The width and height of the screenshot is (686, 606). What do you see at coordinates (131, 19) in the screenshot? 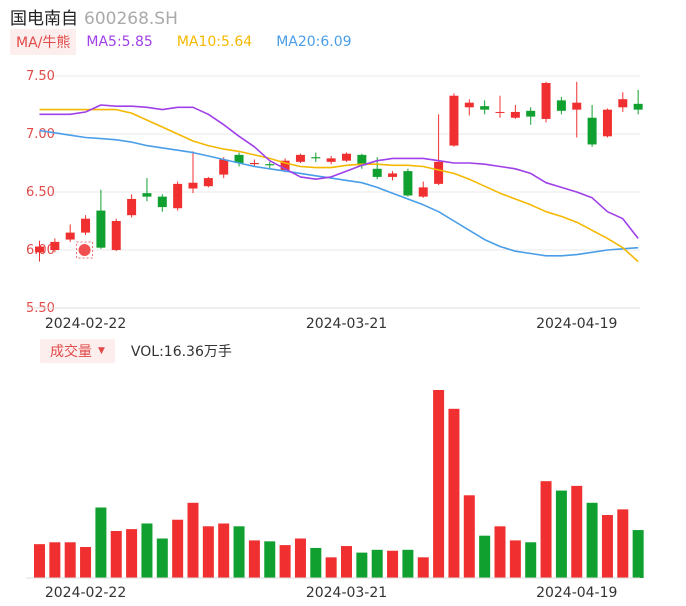
I see `stock-code: 600268.SH` at bounding box center [131, 19].